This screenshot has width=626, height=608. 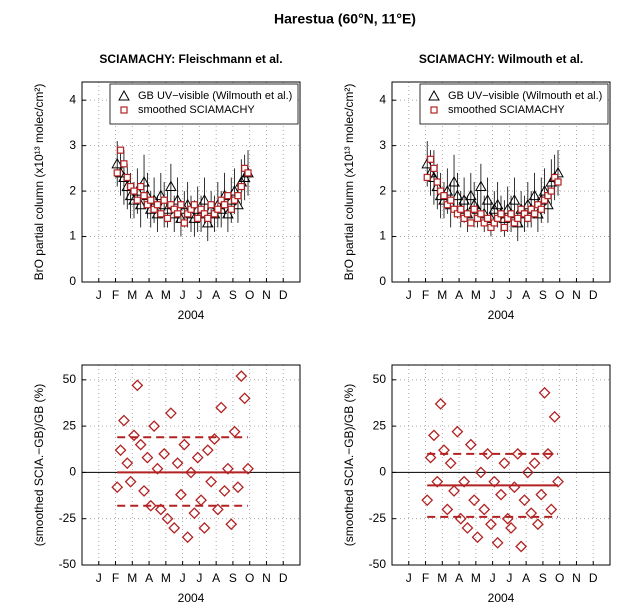 What do you see at coordinates (191, 465) in the screenshot?
I see `plot-area` at bounding box center [191, 465].